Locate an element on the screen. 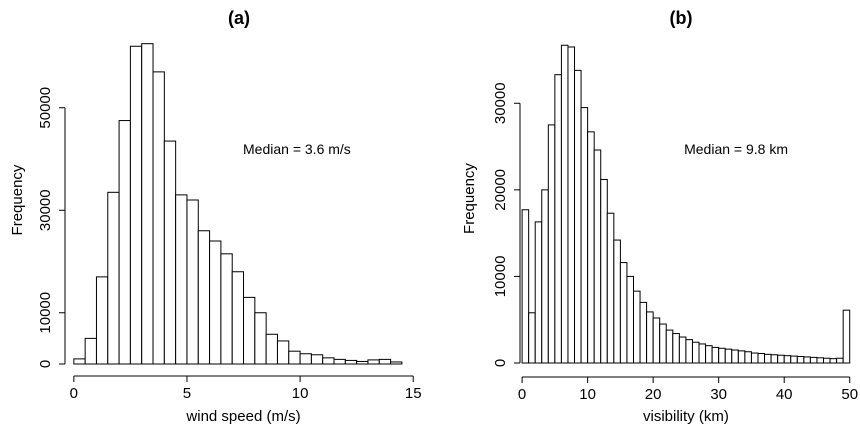 The width and height of the screenshot is (860, 434). x-tick-label: 15 is located at coordinates (413, 393).